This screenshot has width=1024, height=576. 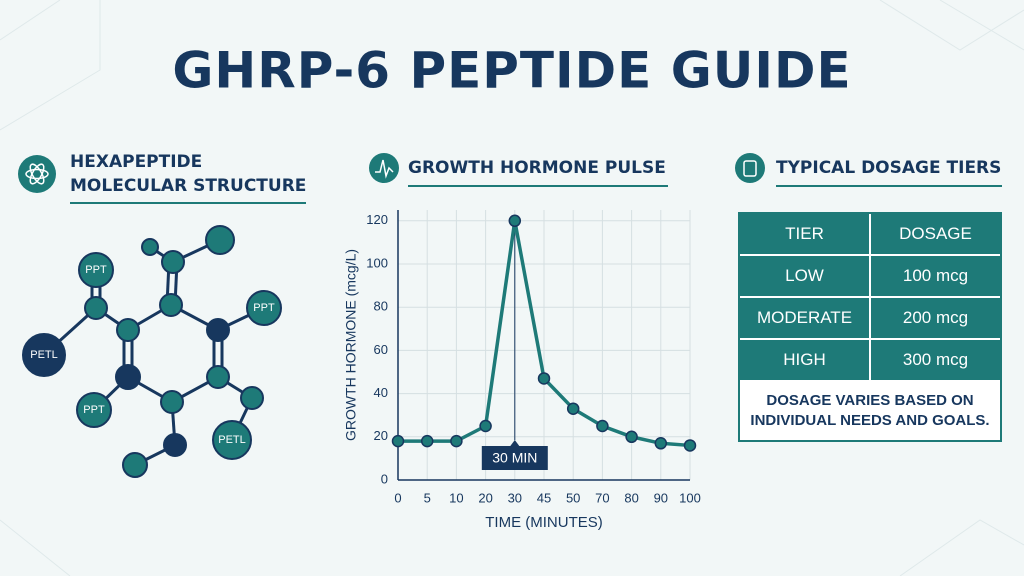 What do you see at coordinates (631, 497) in the screenshot?
I see `x-tick-label: 80` at bounding box center [631, 497].